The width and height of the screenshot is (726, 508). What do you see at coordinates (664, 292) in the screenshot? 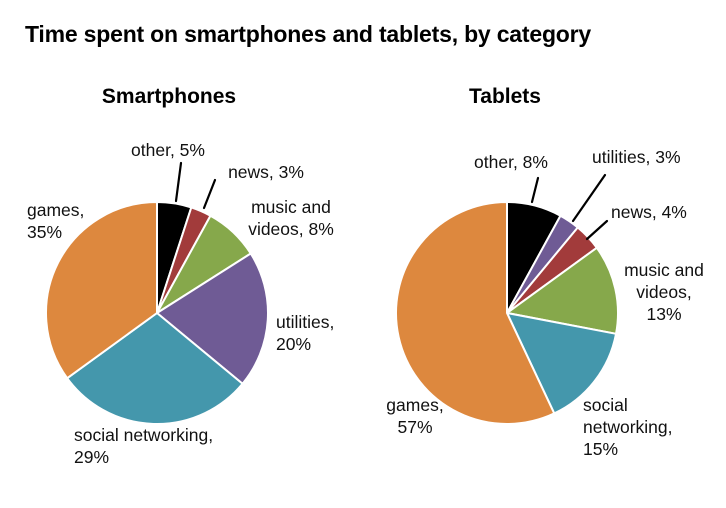
I see `label-tablets-music-and-videos: music and videos, 13%` at bounding box center [664, 292].